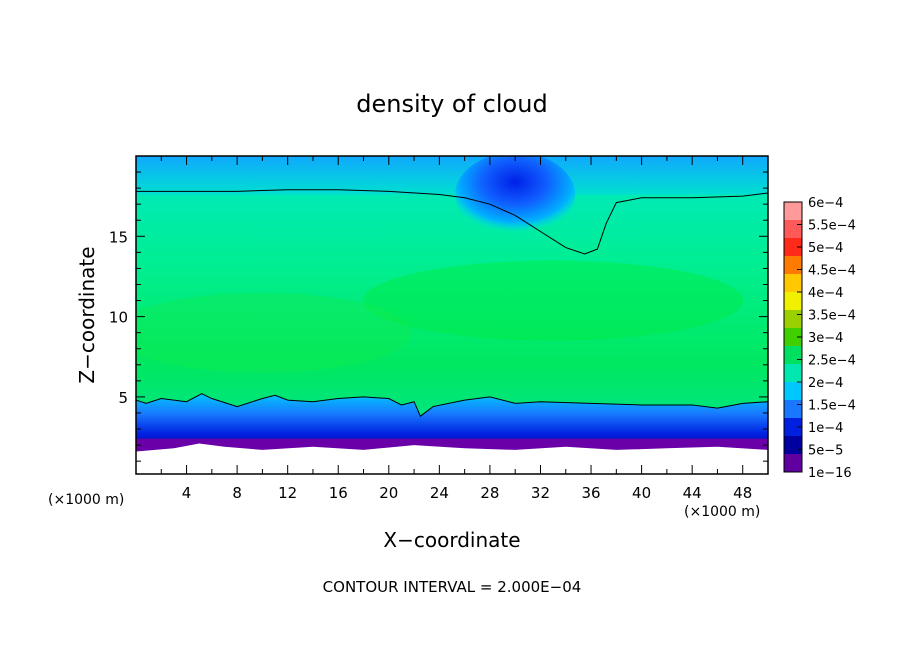  Describe the element at coordinates (118, 318) in the screenshot. I see `y-tick-label: 10` at that location.